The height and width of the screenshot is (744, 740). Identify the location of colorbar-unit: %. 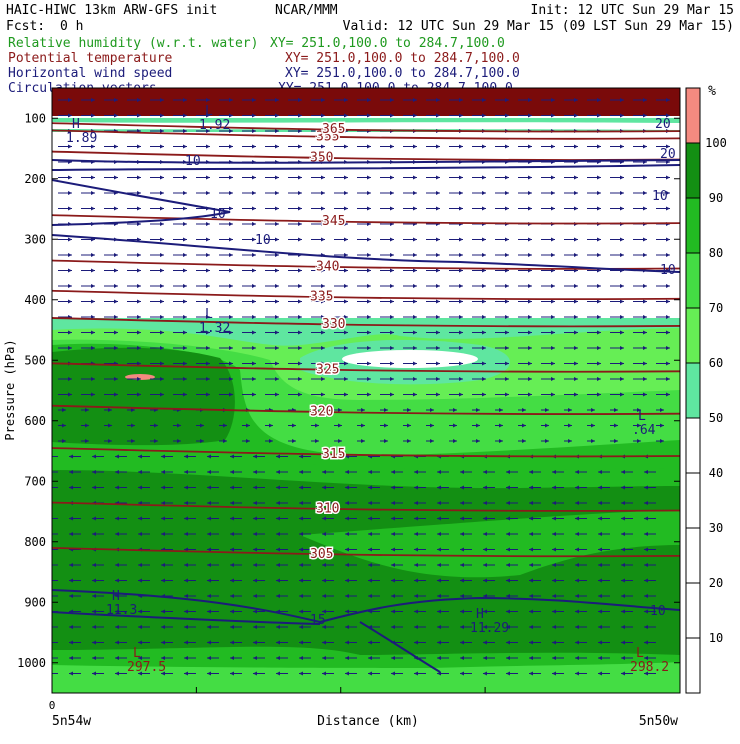
(712, 91).